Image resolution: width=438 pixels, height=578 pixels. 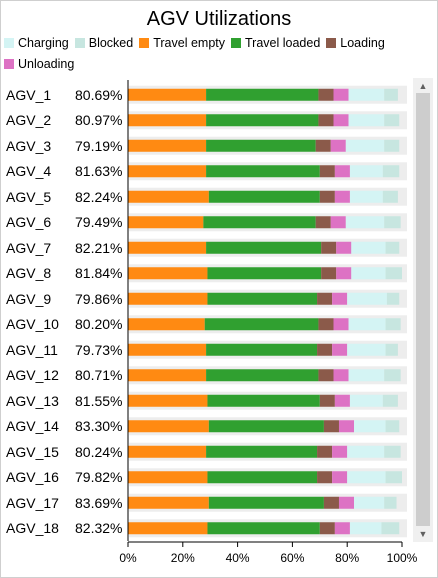 What do you see at coordinates (32, 502) in the screenshot?
I see `category-label: AGV_17` at bounding box center [32, 502].